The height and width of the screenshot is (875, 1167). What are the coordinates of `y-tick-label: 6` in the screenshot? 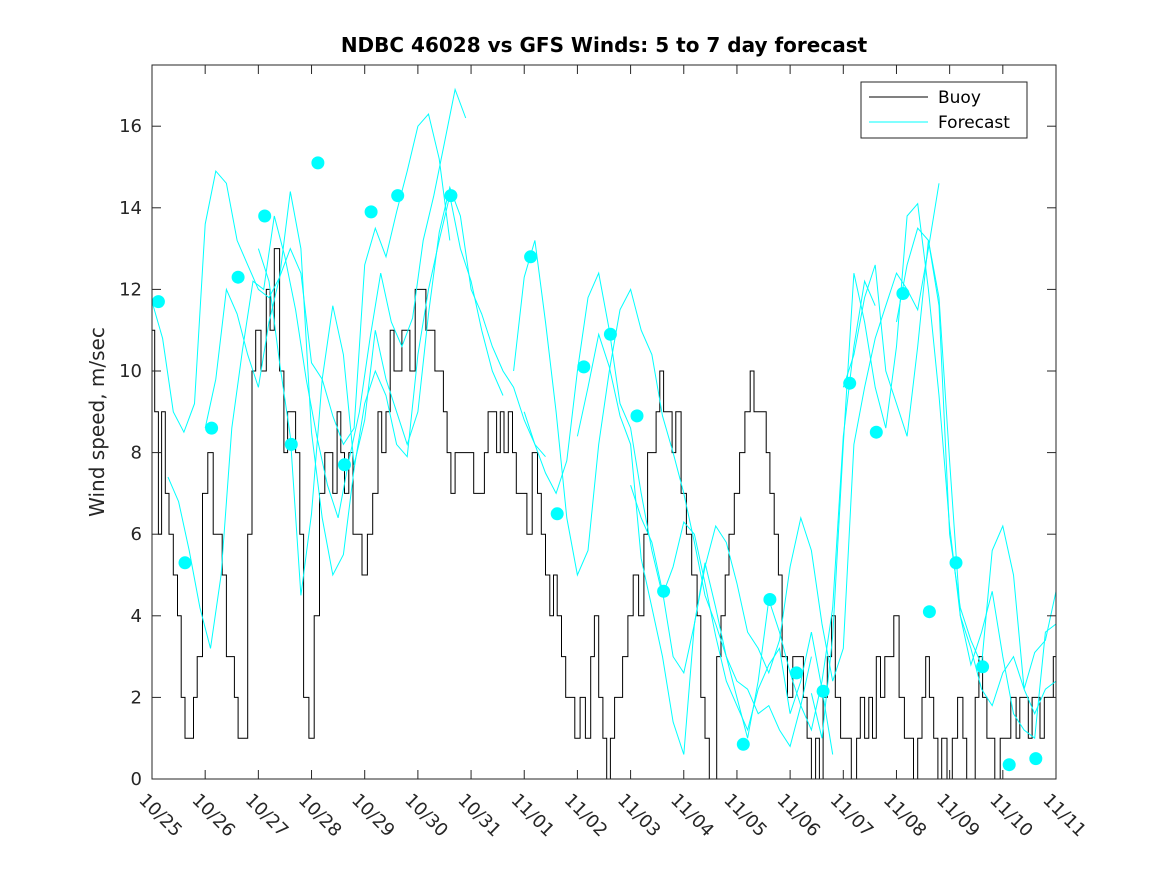 It's located at (136, 534).